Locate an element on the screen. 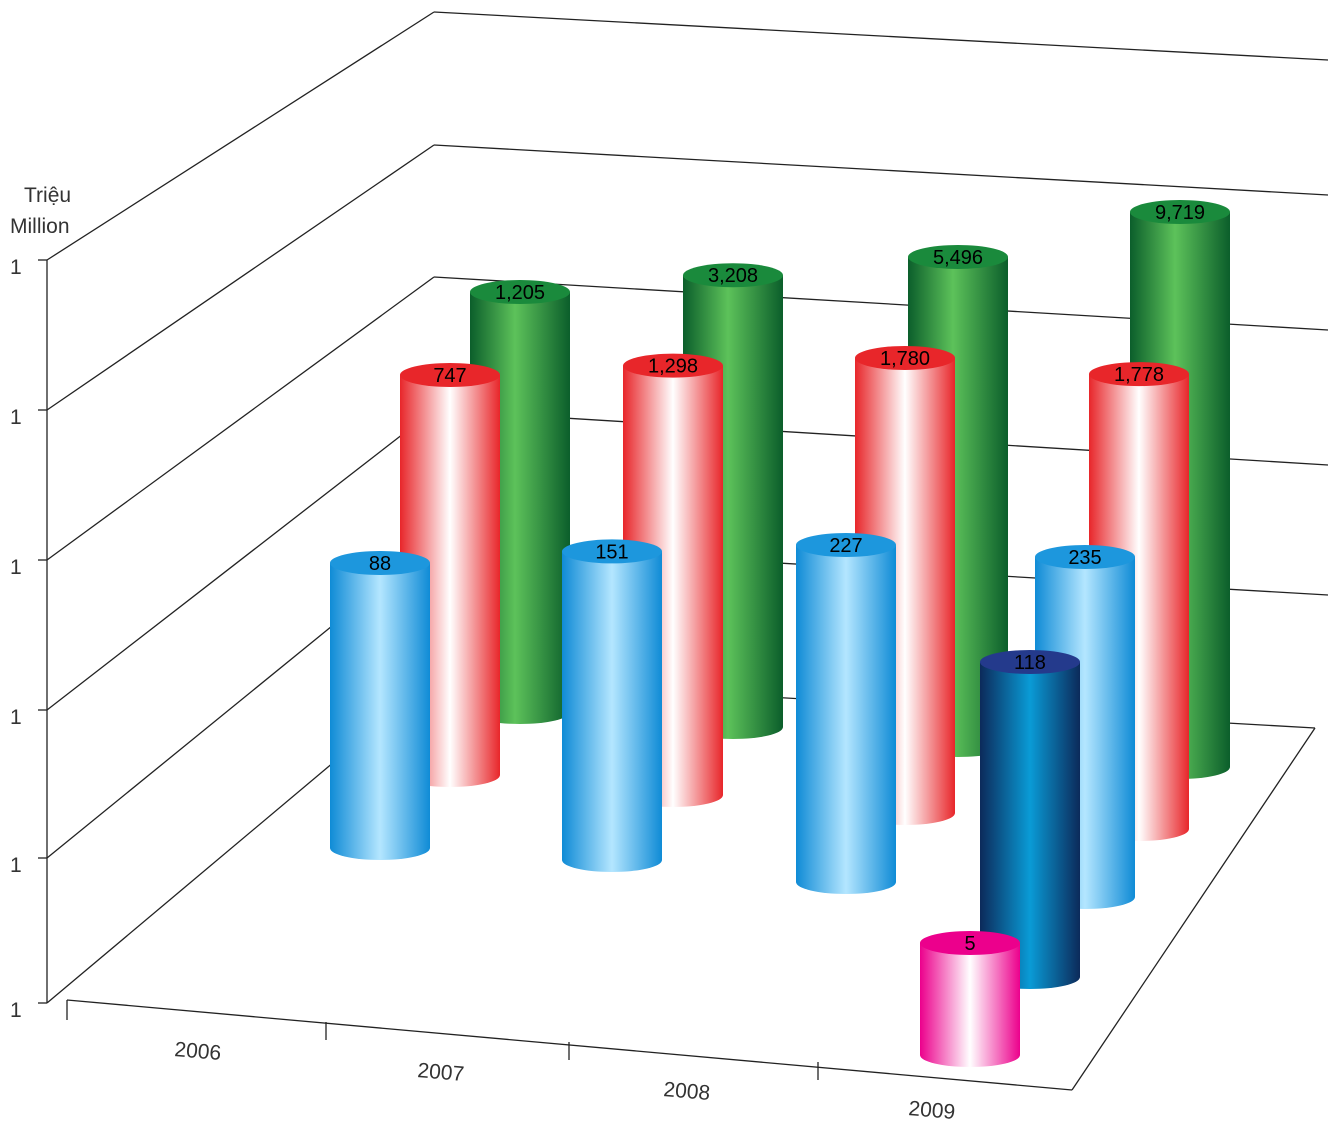 This screenshot has height=1122, width=1328. bar: 151 is located at coordinates (612, 705).